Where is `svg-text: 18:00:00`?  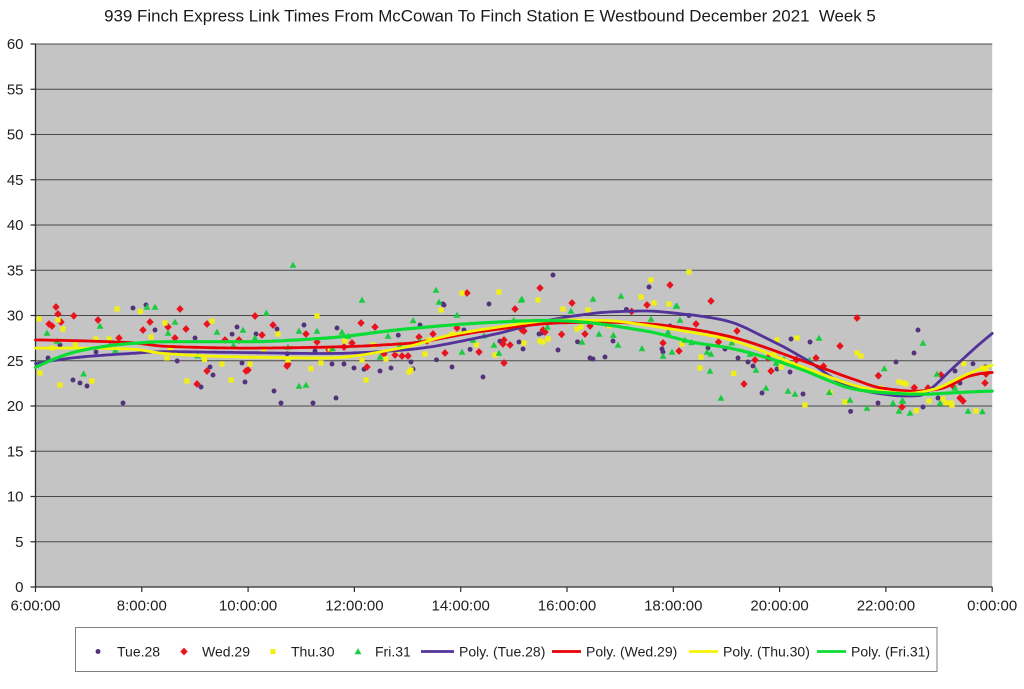 svg-text: 18:00:00 is located at coordinates (673, 606).